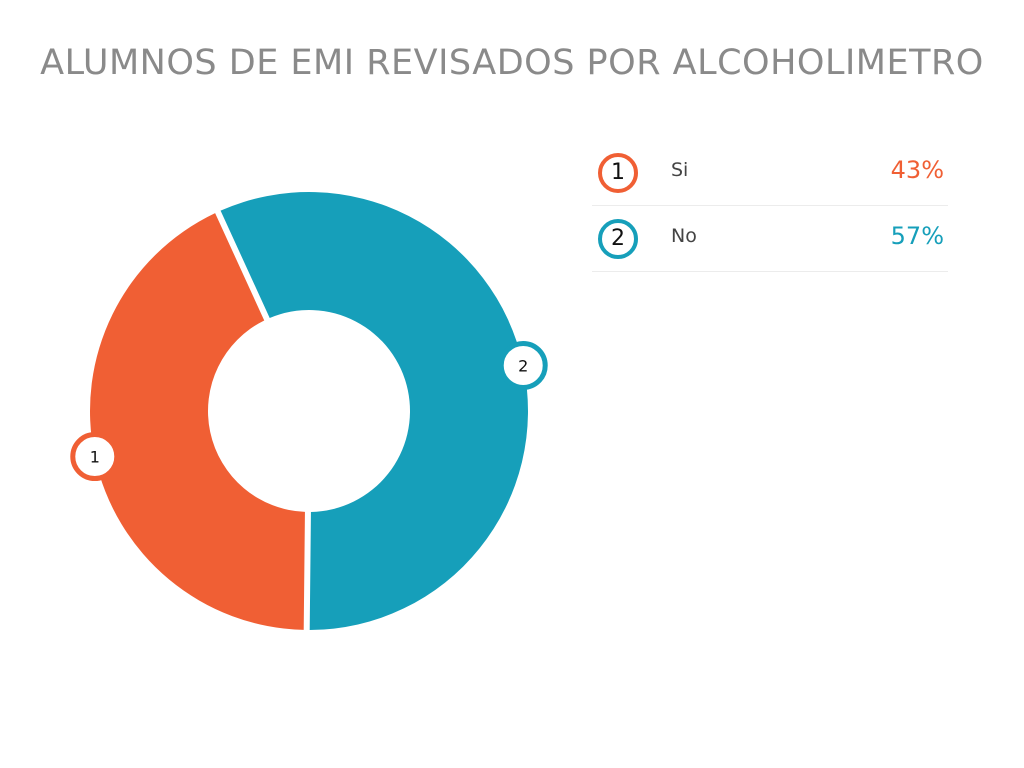 The height and width of the screenshot is (768, 1024). Describe the element at coordinates (684, 236) in the screenshot. I see `legend-label-2: No` at that location.